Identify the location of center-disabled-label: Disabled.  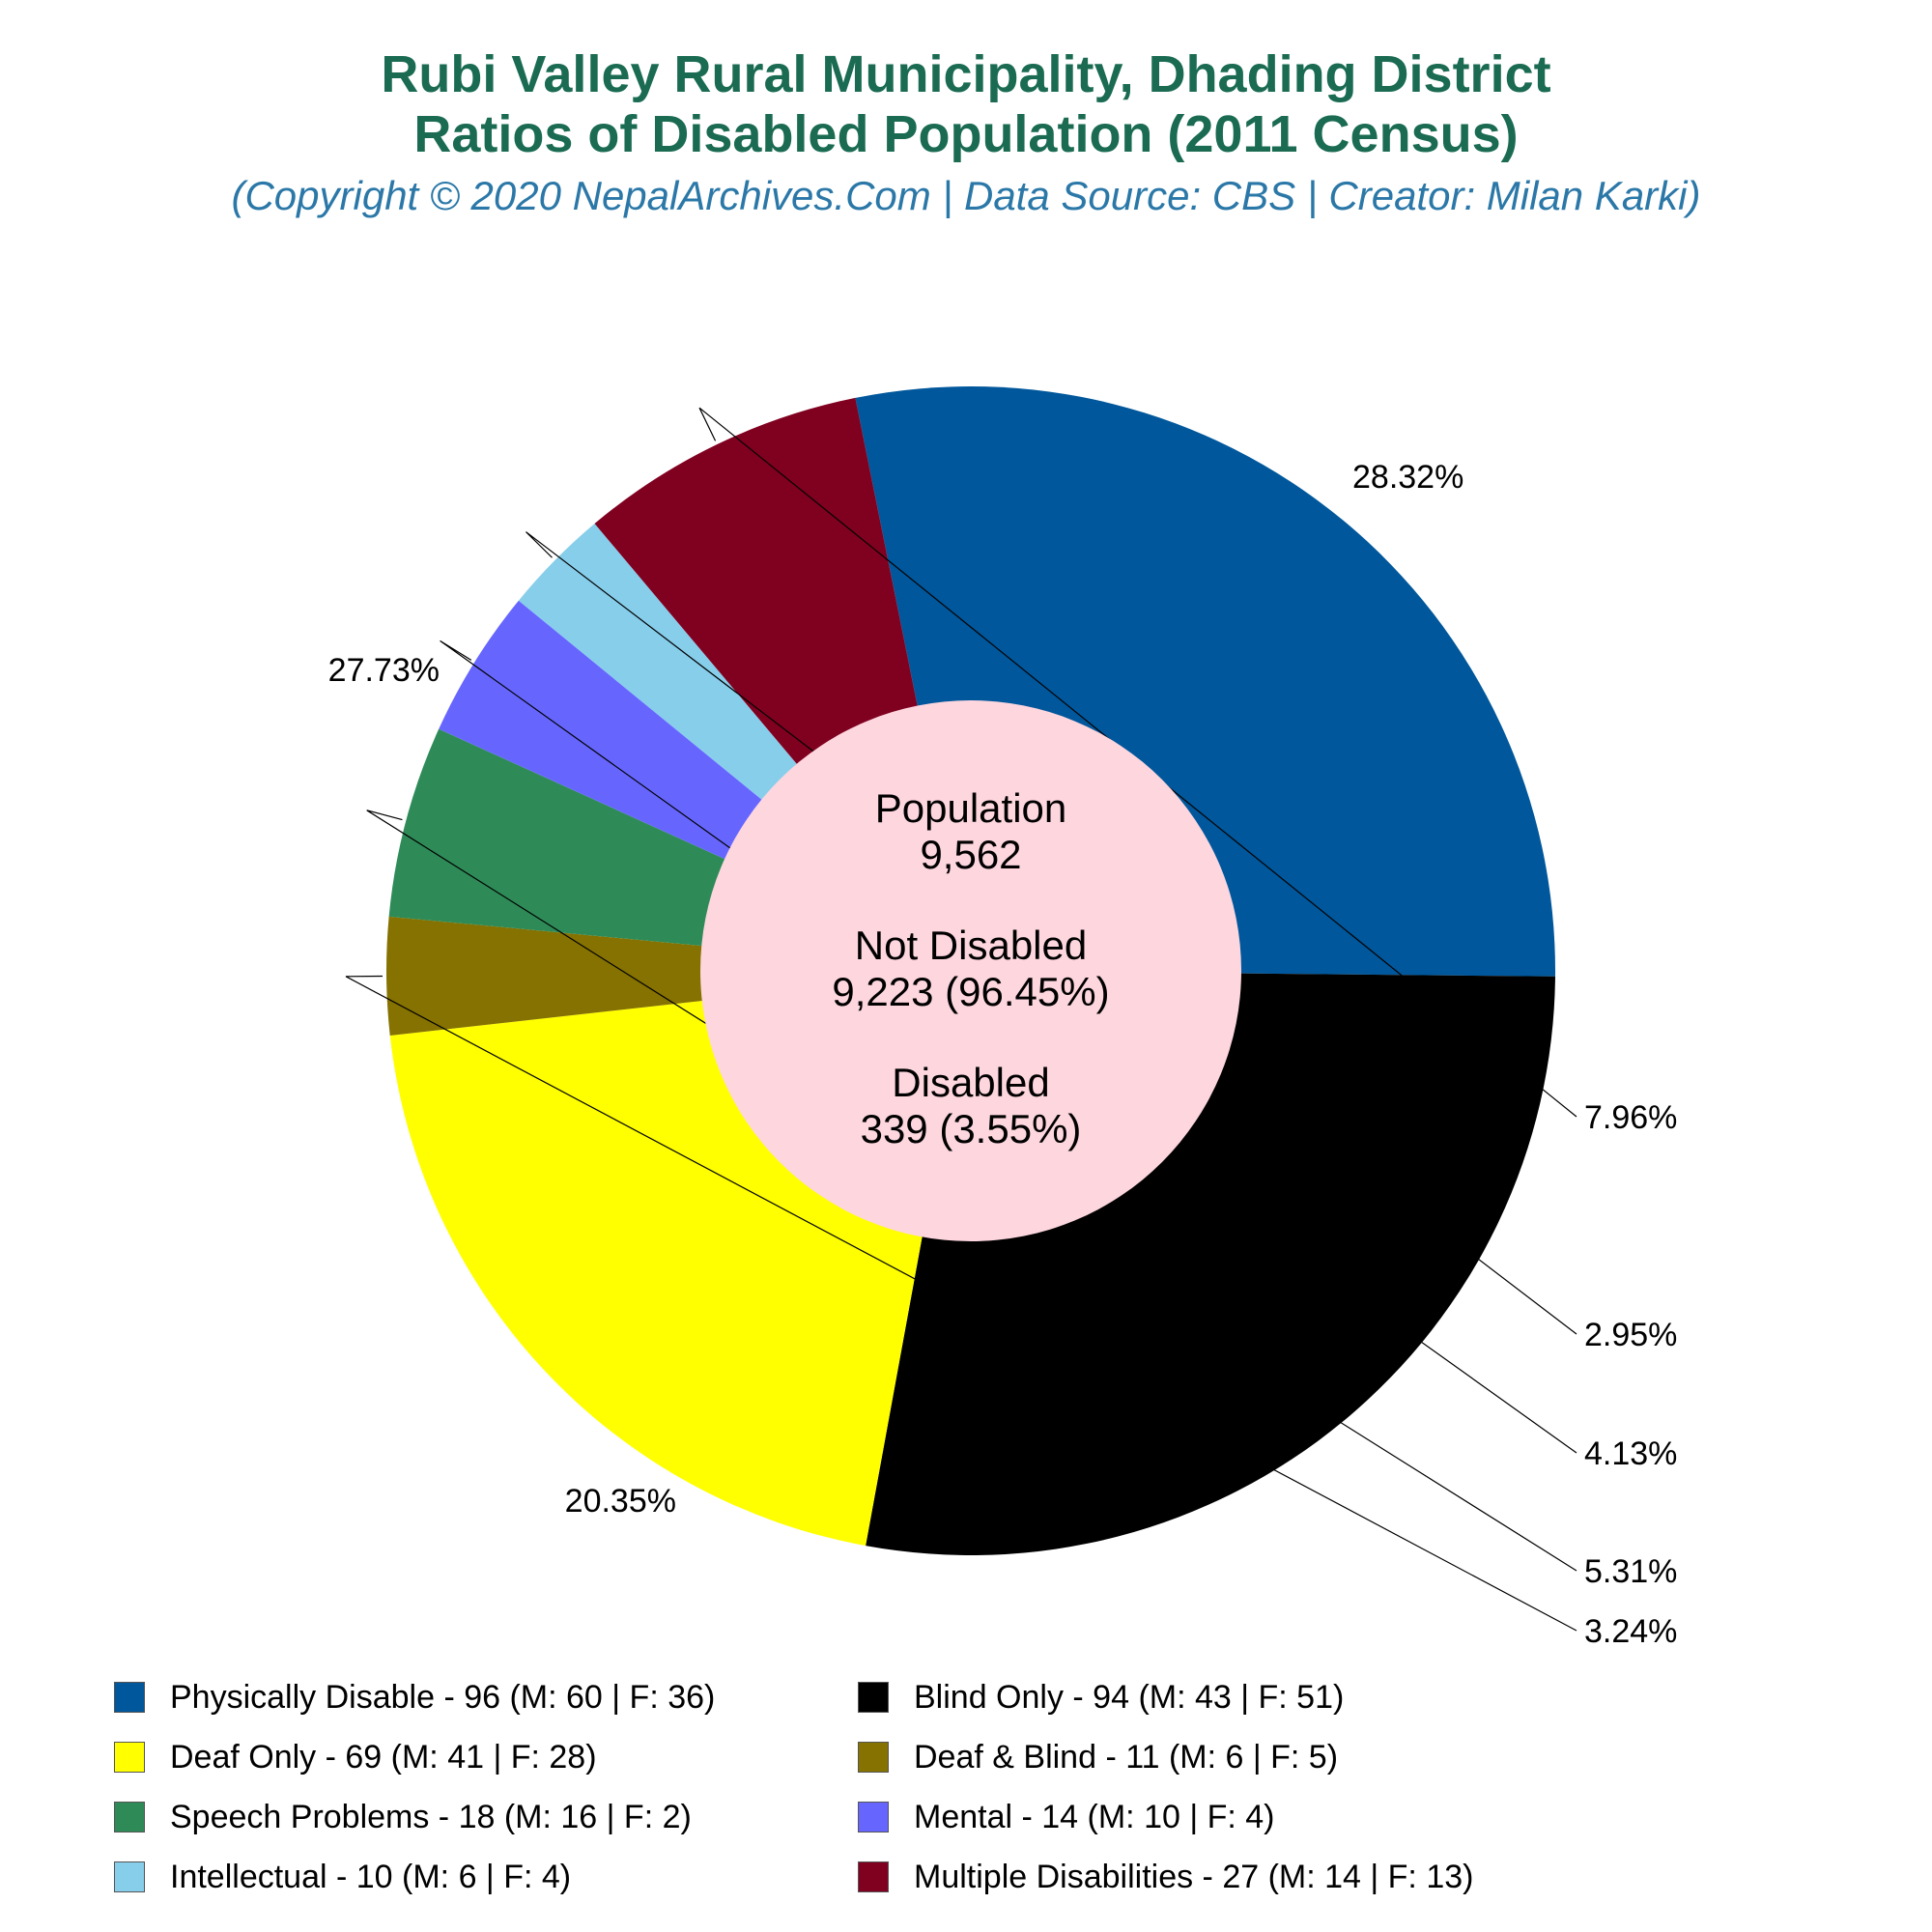
(970, 1082).